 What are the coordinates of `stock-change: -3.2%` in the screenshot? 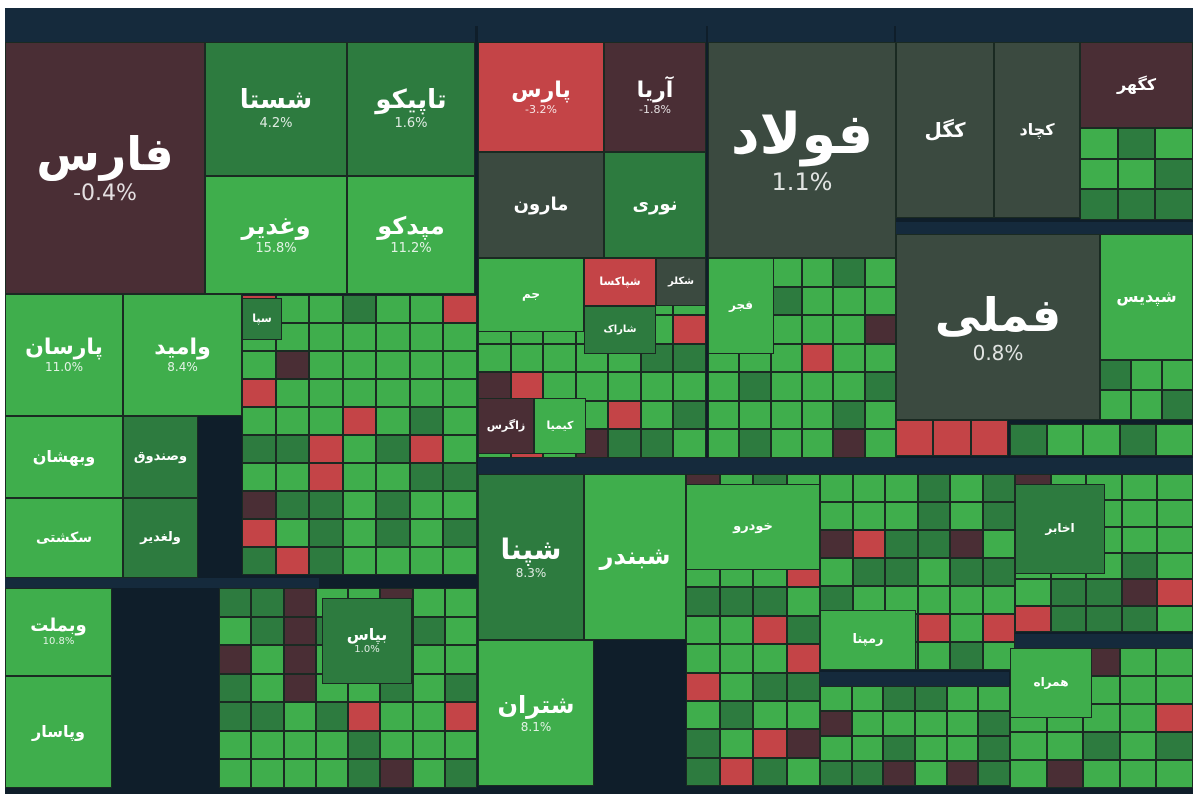 It's located at (541, 110).